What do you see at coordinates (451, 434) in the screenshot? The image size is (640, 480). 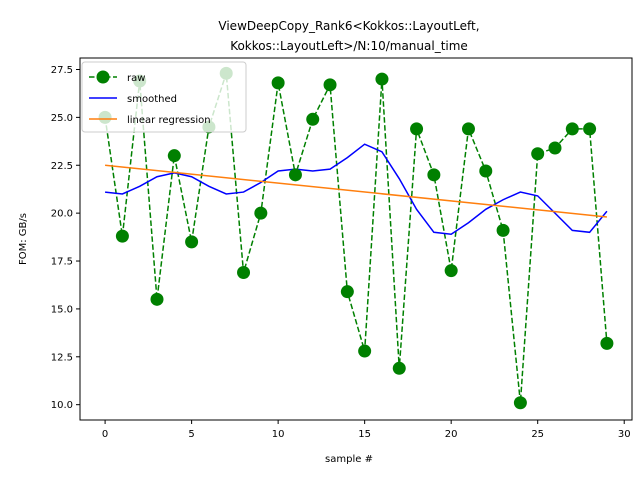 I see `x-tick-label: 20` at bounding box center [451, 434].